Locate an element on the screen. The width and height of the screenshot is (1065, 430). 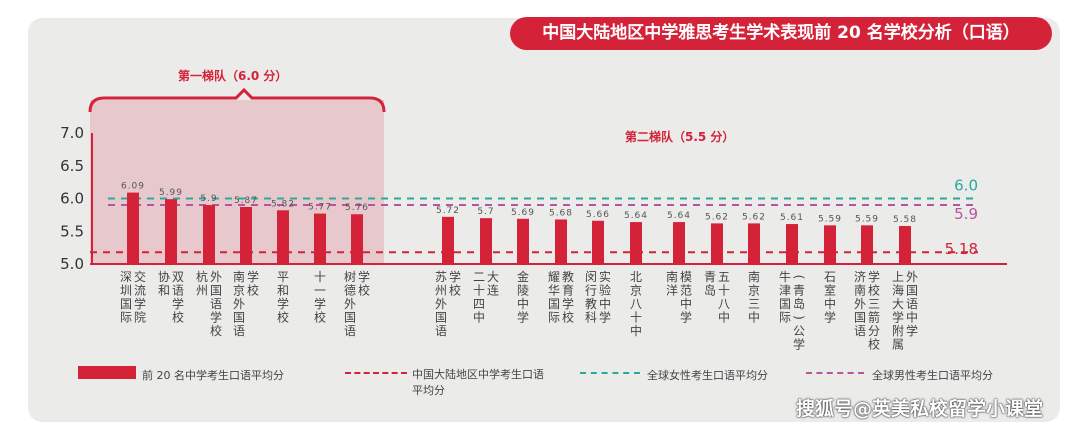
category-label-char: 北 is located at coordinates (636, 277).